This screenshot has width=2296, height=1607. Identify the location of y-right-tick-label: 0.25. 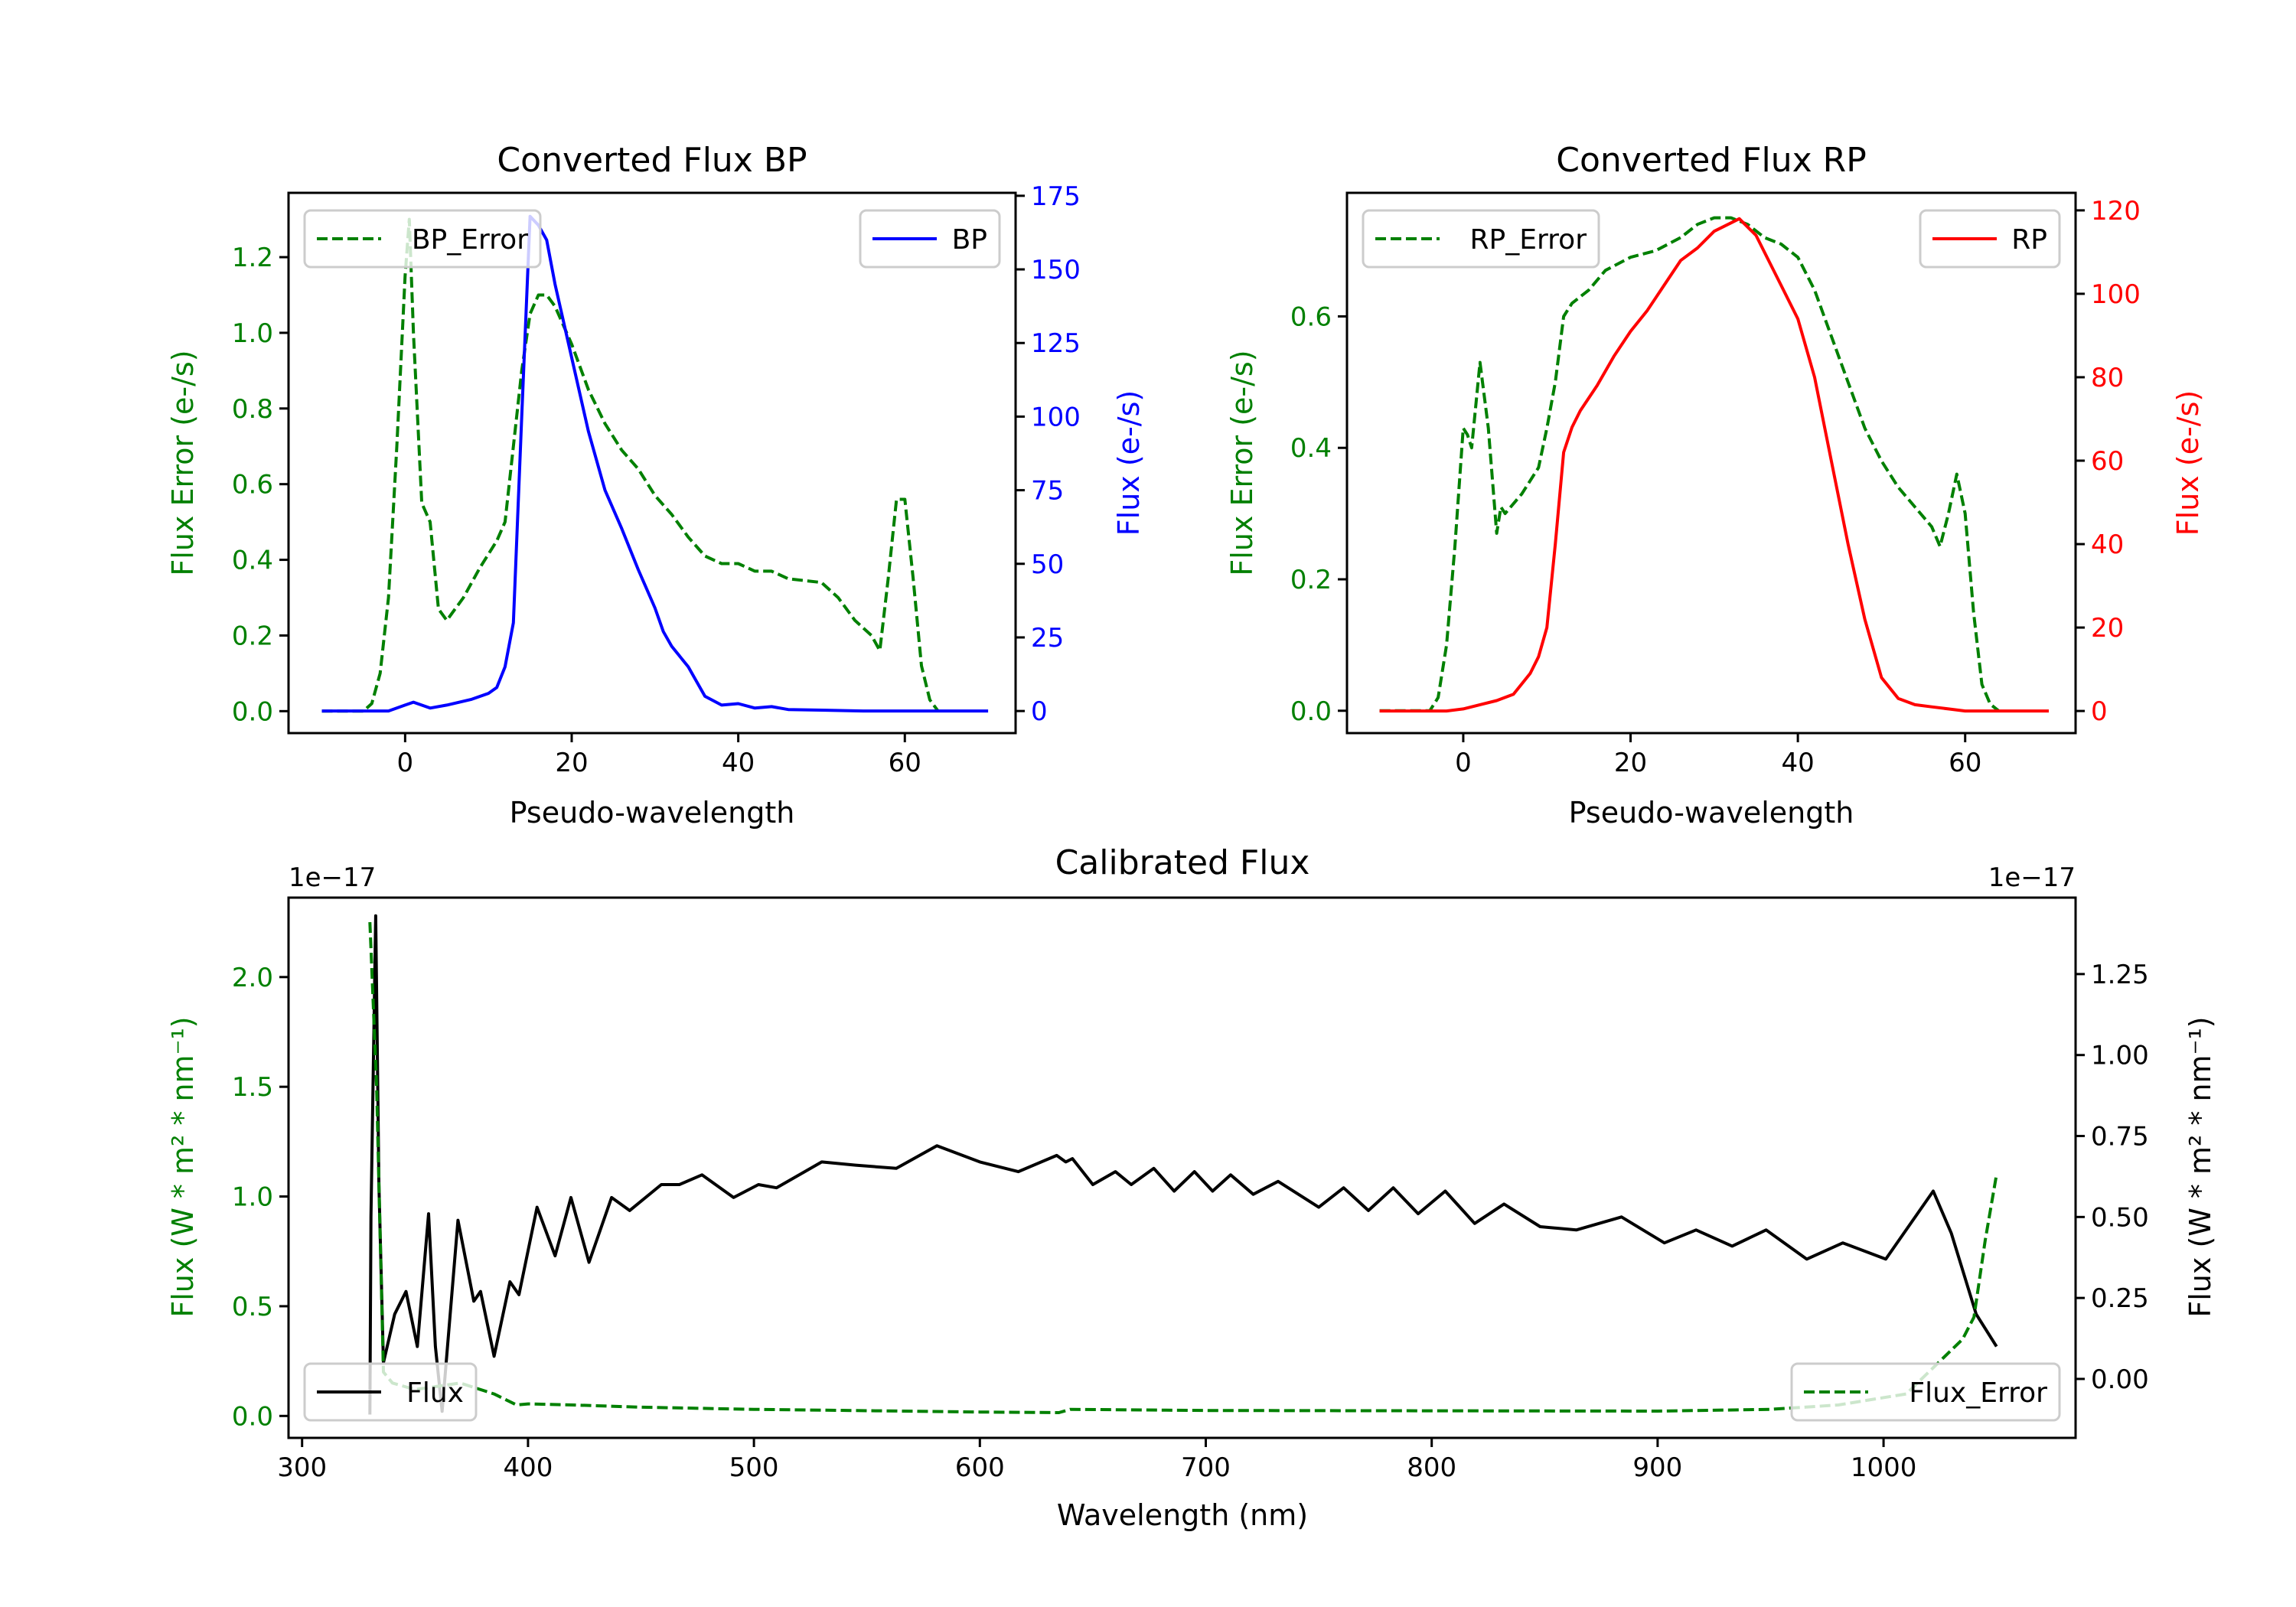
(2120, 1298).